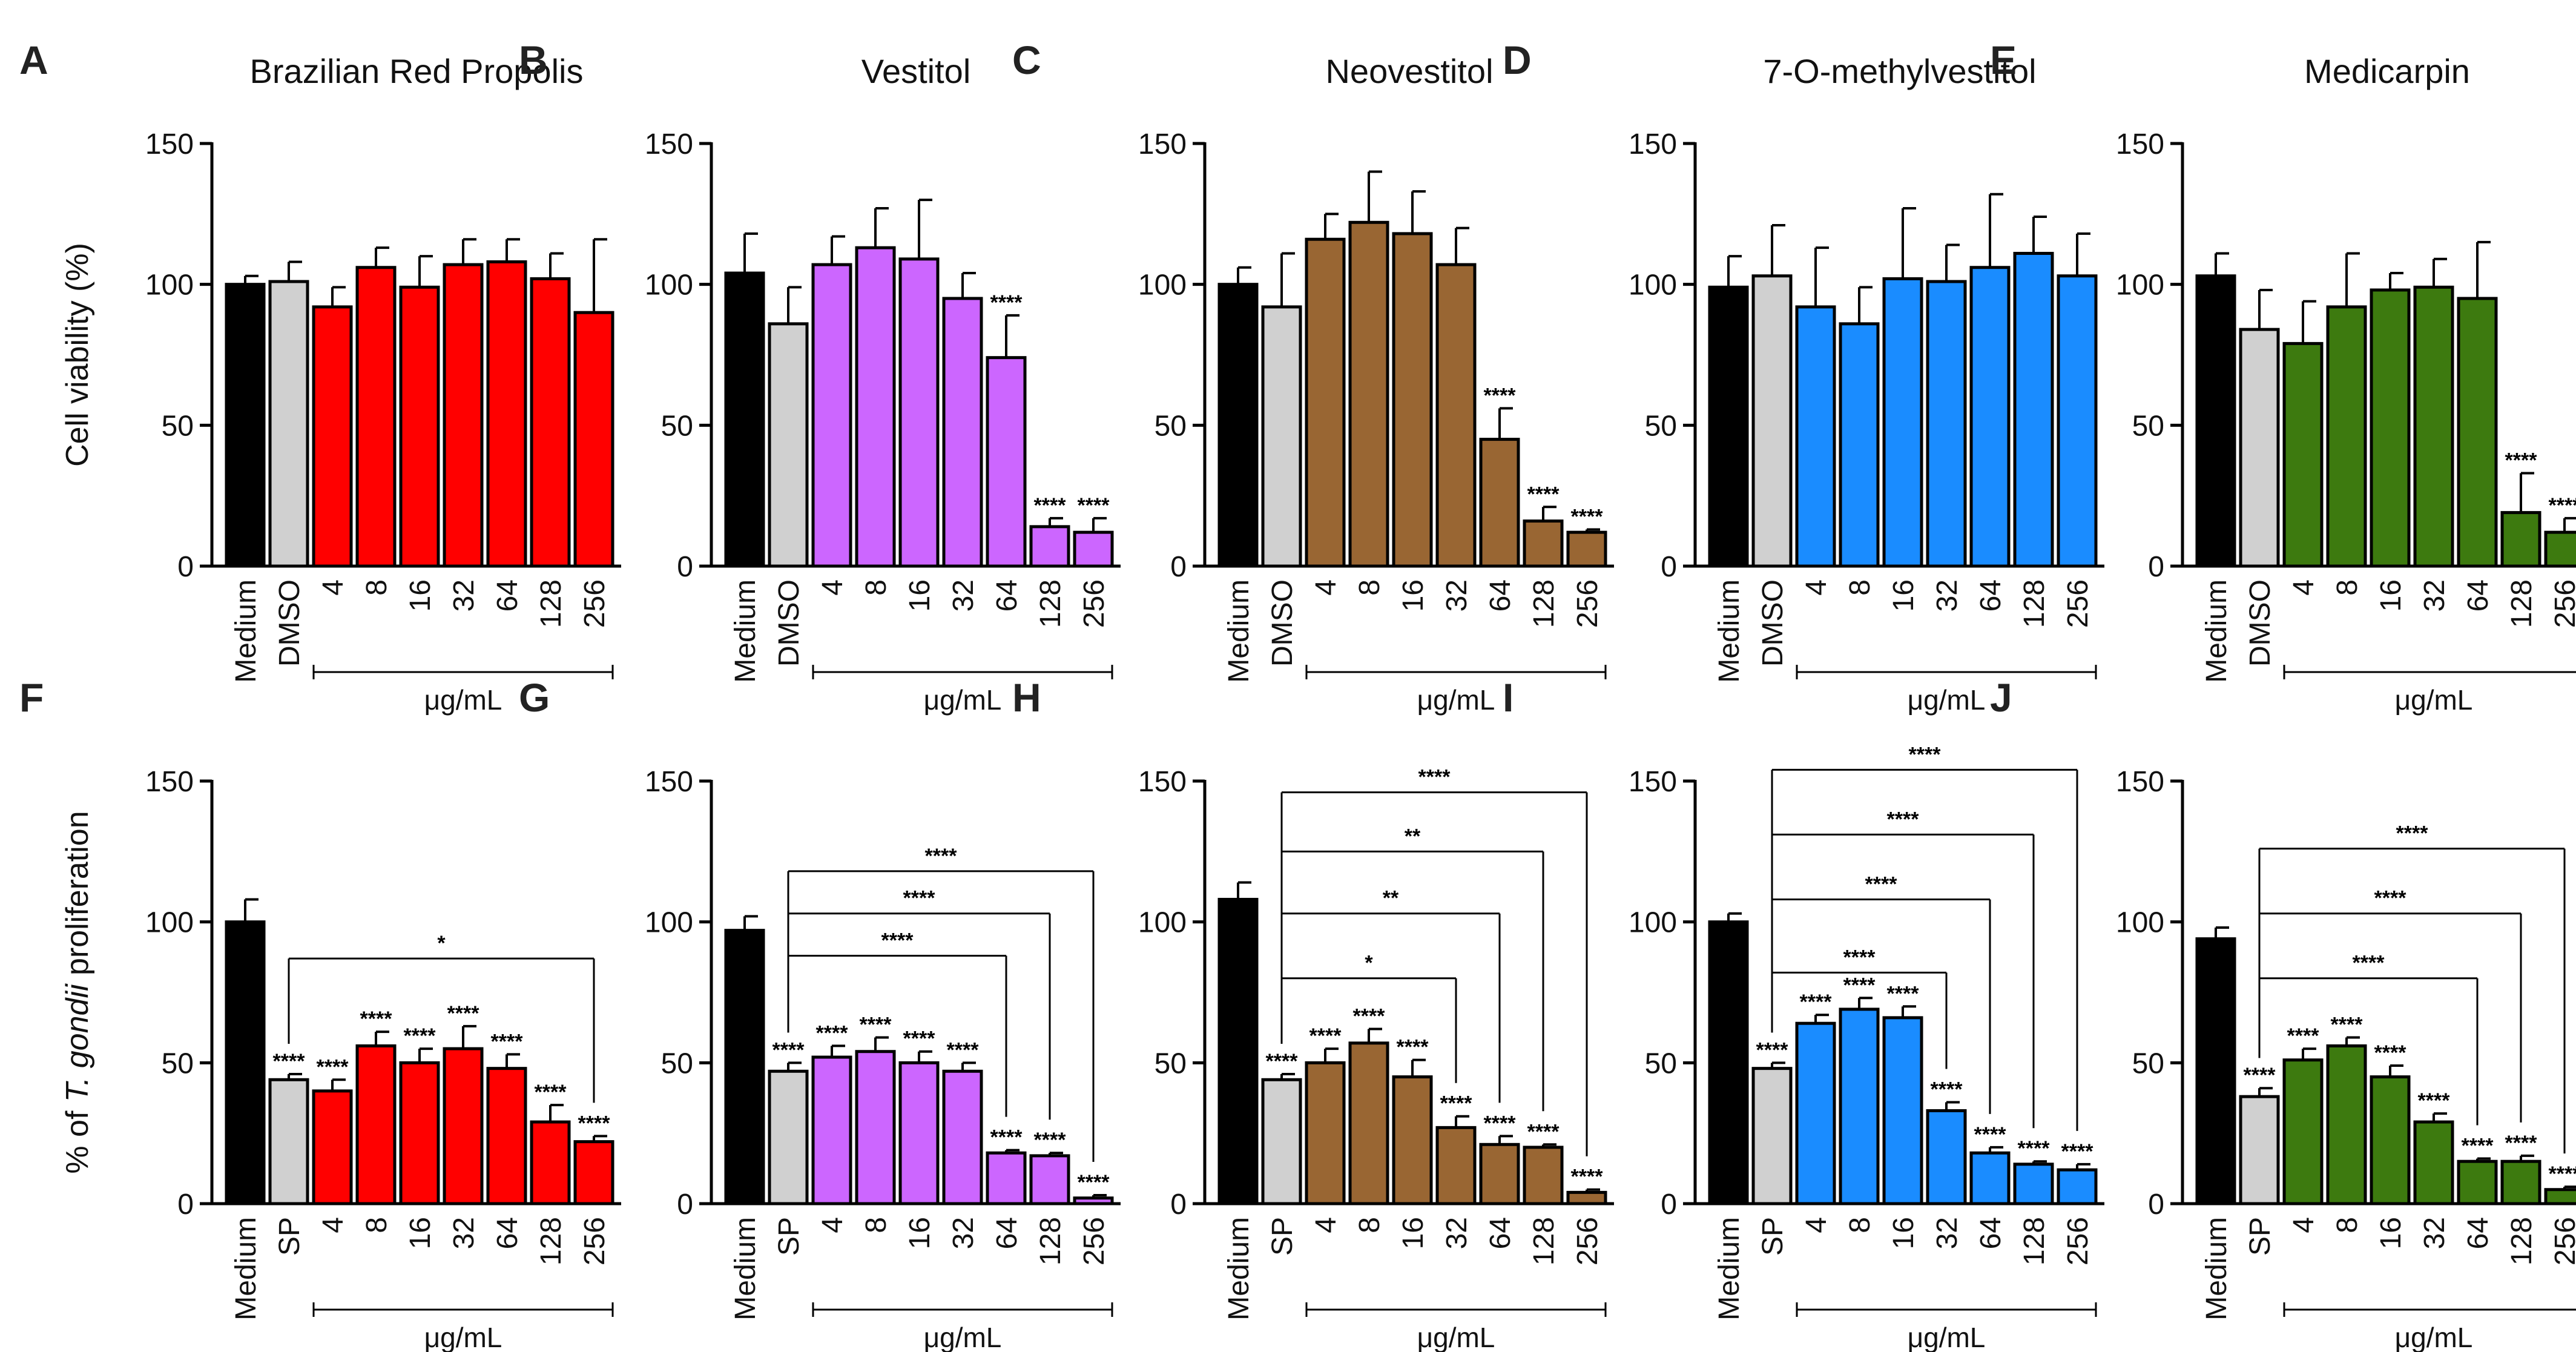  I want to click on chart-title: Brazilian Red Propolis, so click(417, 71).